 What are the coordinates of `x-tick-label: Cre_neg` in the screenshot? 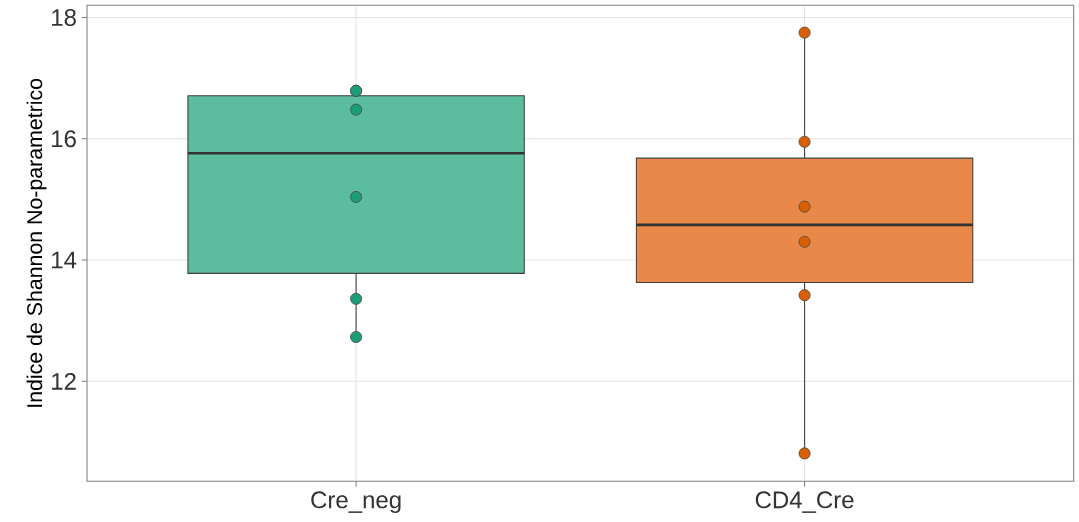 It's located at (356, 502).